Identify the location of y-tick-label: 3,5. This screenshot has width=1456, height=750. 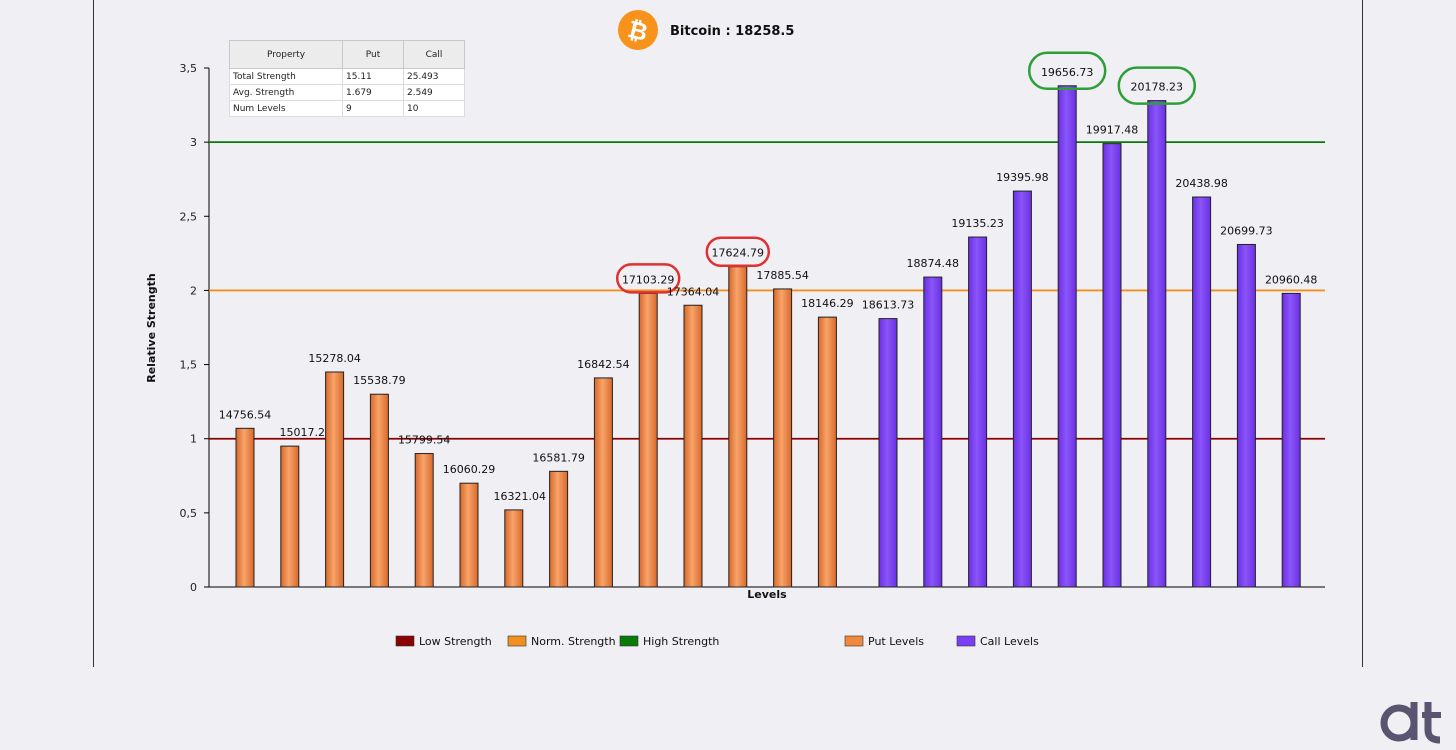
(189, 68).